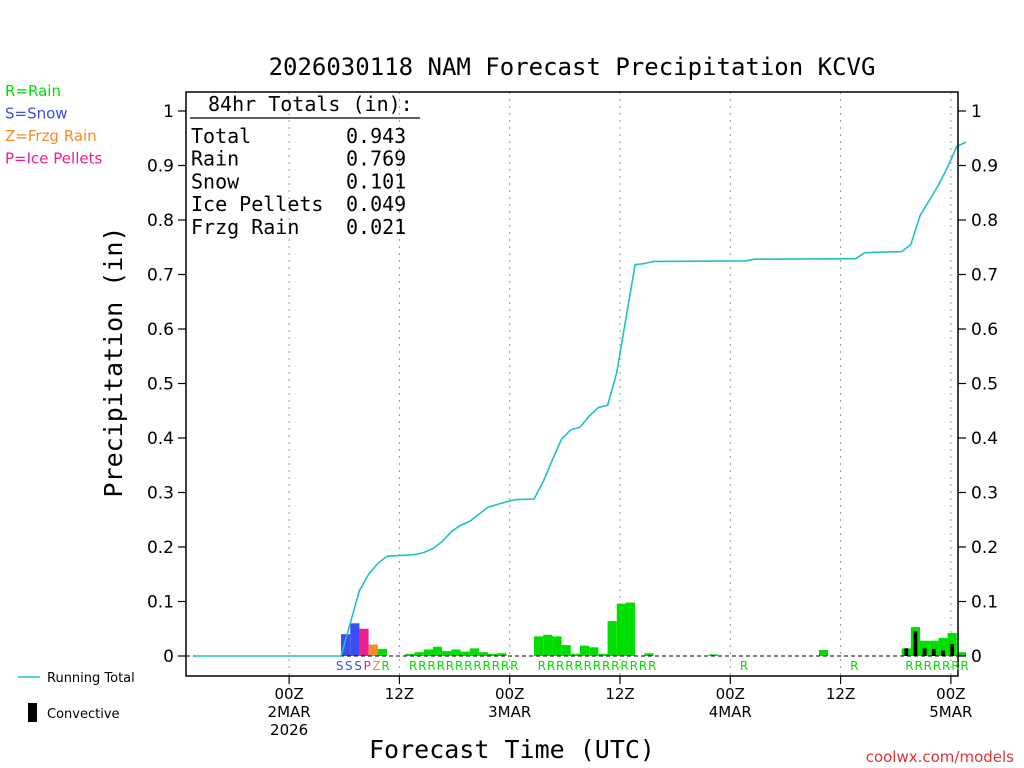 The height and width of the screenshot is (768, 1024). Describe the element at coordinates (509, 712) in the screenshot. I see `x-tick-label: 3MAR` at that location.